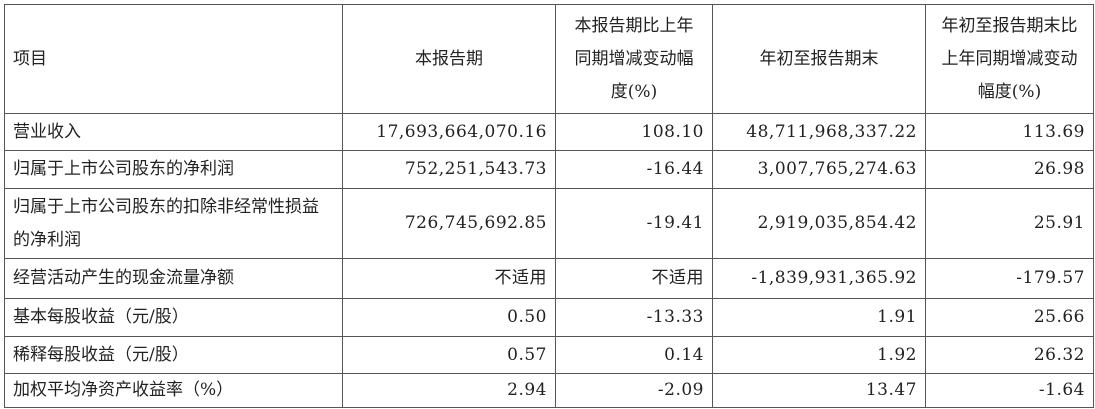 This screenshot has height=409, width=1095. What do you see at coordinates (819, 355) in the screenshot?
I see `ytd-value: 1.92` at bounding box center [819, 355].